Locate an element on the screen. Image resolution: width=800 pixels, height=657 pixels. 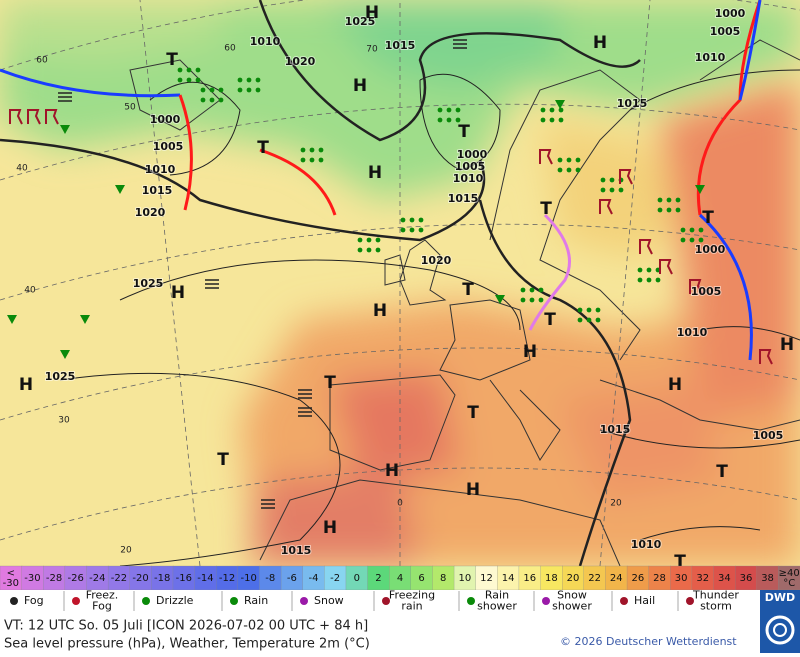
grid-label: 70 is located at coordinates (372, 50).